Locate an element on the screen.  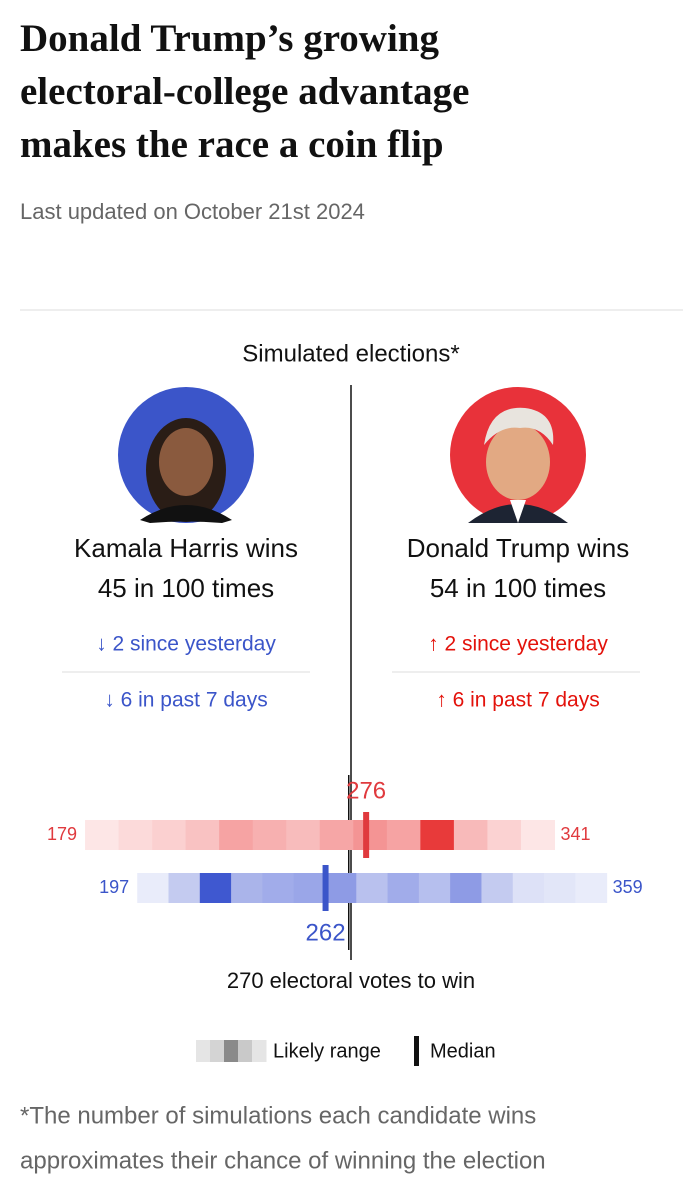
legend-label: Likely range is located at coordinates (327, 1051).